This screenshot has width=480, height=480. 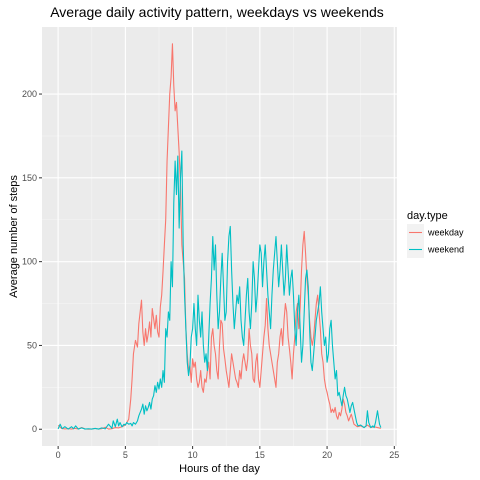 What do you see at coordinates (327, 455) in the screenshot?
I see `x-tick-label: 20` at bounding box center [327, 455].